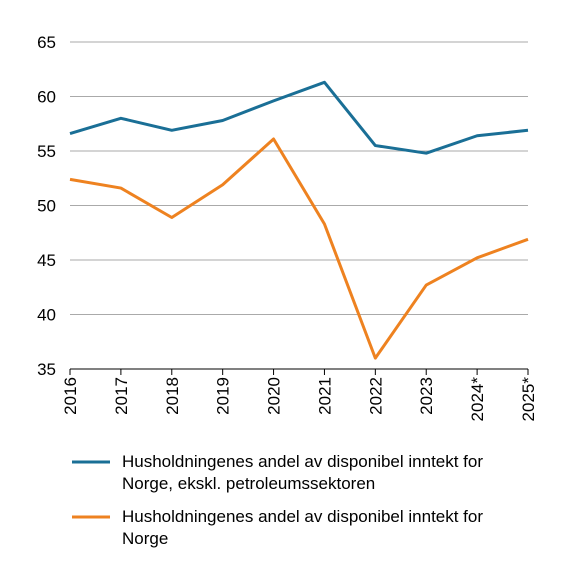 The width and height of the screenshot is (575, 568). What do you see at coordinates (223, 396) in the screenshot?
I see `x-tick-label: 2019` at bounding box center [223, 396].